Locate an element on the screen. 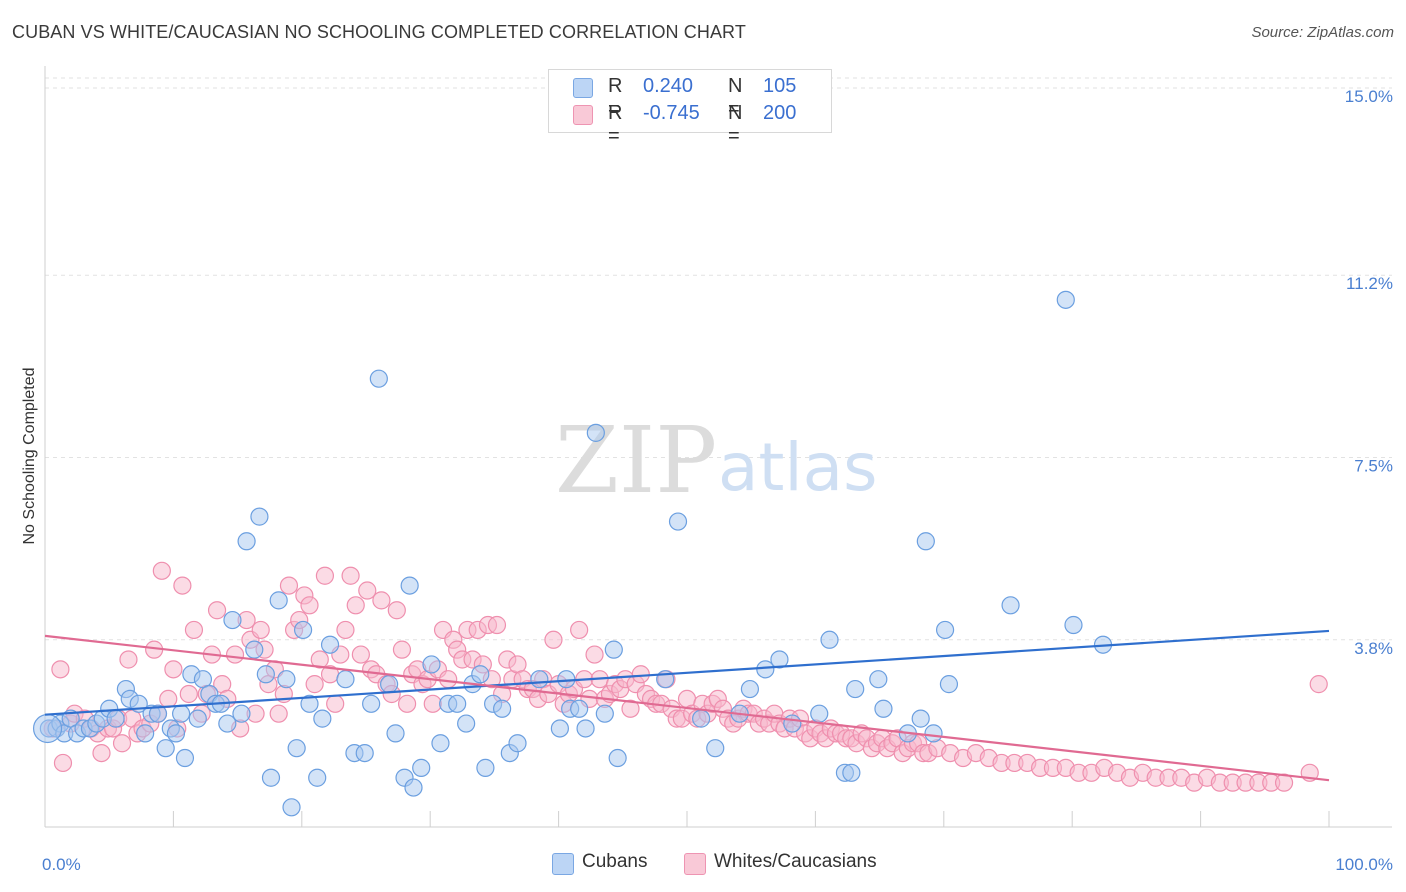 The height and width of the screenshot is (892, 1406). x-tick-label-1: 100.0% is located at coordinates (1364, 864).